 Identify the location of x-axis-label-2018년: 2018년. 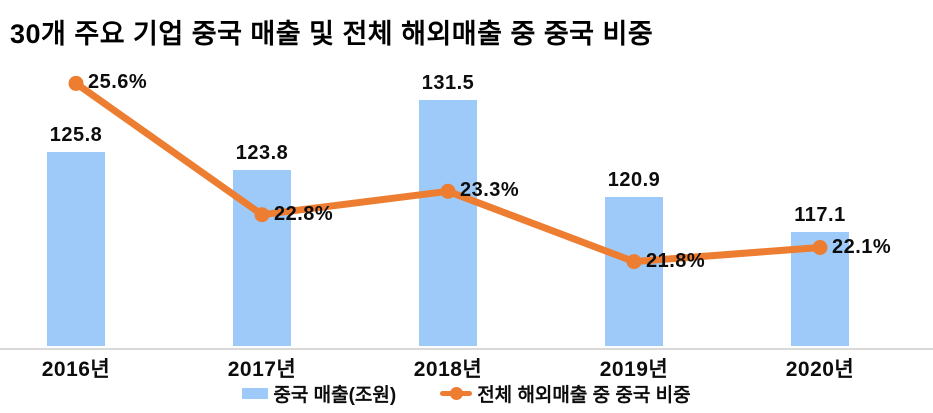
(448, 369).